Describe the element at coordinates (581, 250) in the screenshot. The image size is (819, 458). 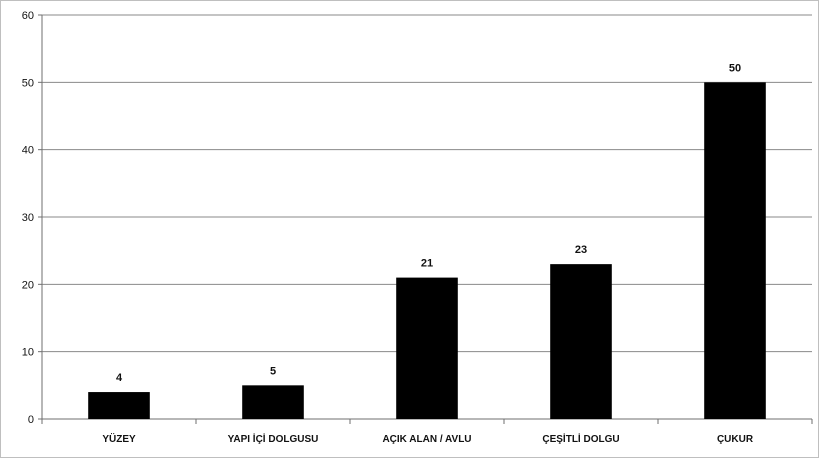
I see `data-label: 23` at that location.